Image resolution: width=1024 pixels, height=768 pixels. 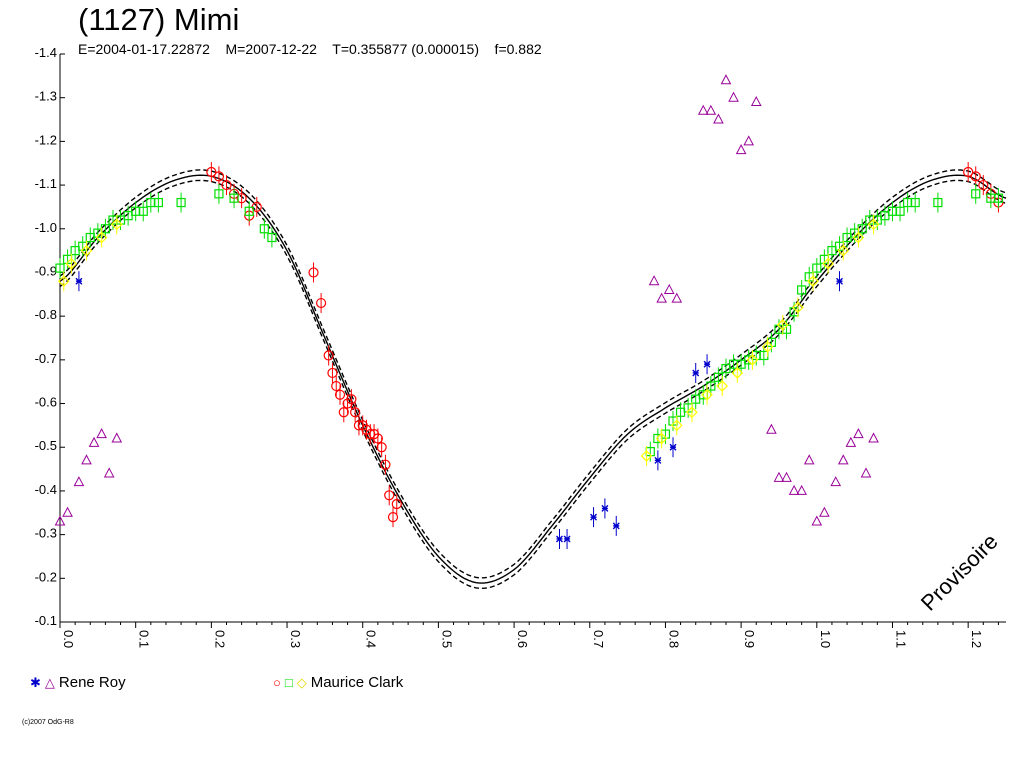 I want to click on y-tick-label: -1.1, so click(x=46, y=183).